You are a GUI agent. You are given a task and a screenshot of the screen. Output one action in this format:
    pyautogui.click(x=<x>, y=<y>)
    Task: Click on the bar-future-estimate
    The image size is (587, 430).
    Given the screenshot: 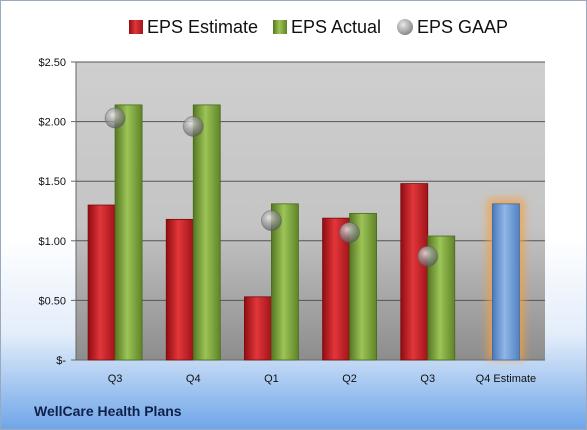 What is the action you would take?
    pyautogui.click(x=506, y=282)
    